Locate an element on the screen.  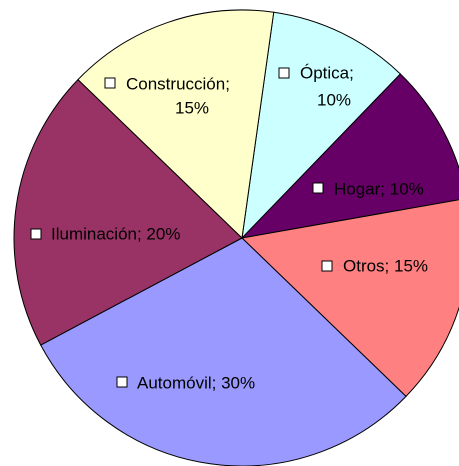
data-label: Automóvil; 30% is located at coordinates (196, 382).